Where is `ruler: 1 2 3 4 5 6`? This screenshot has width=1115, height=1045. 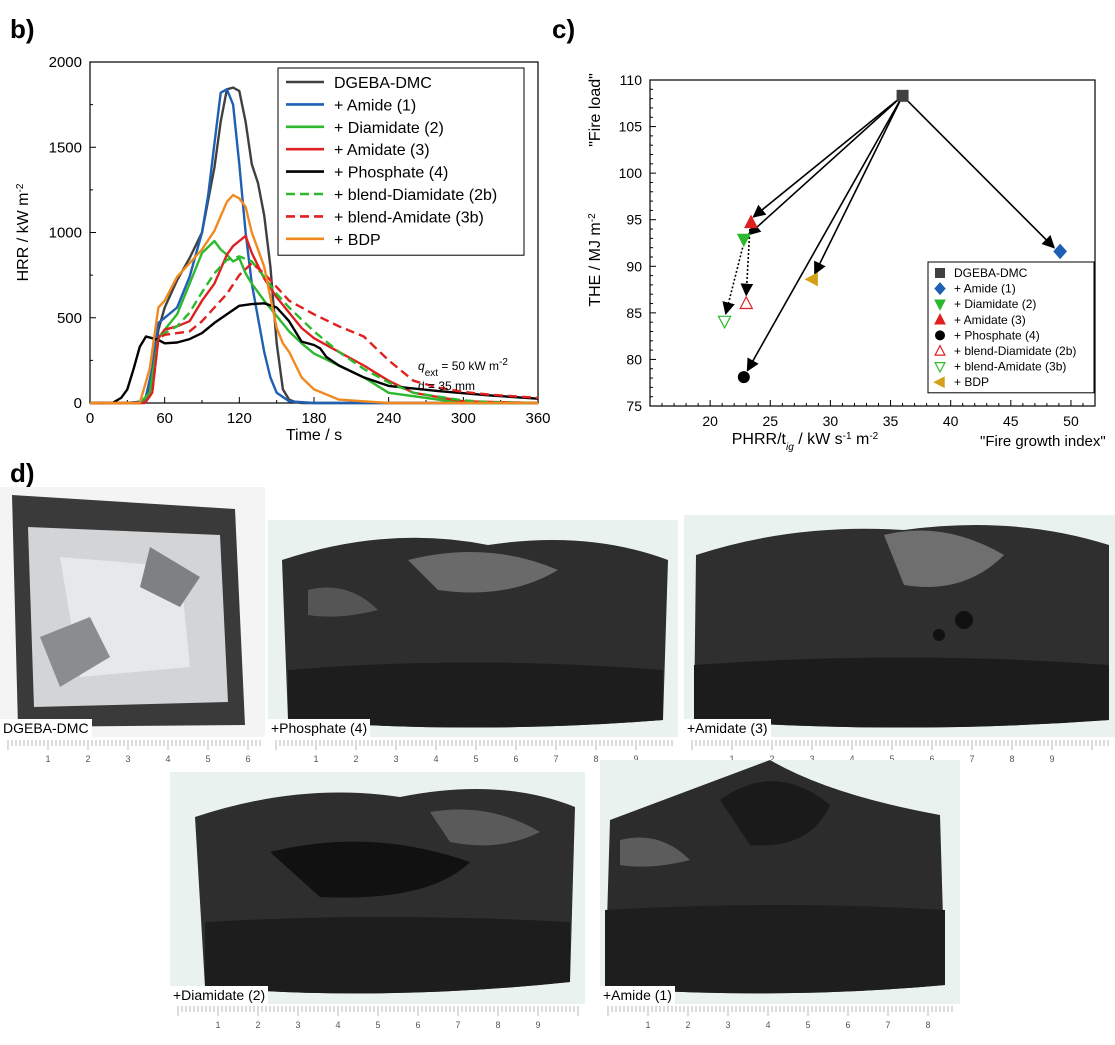 ruler: 1 2 3 4 5 6 is located at coordinates (132, 753).